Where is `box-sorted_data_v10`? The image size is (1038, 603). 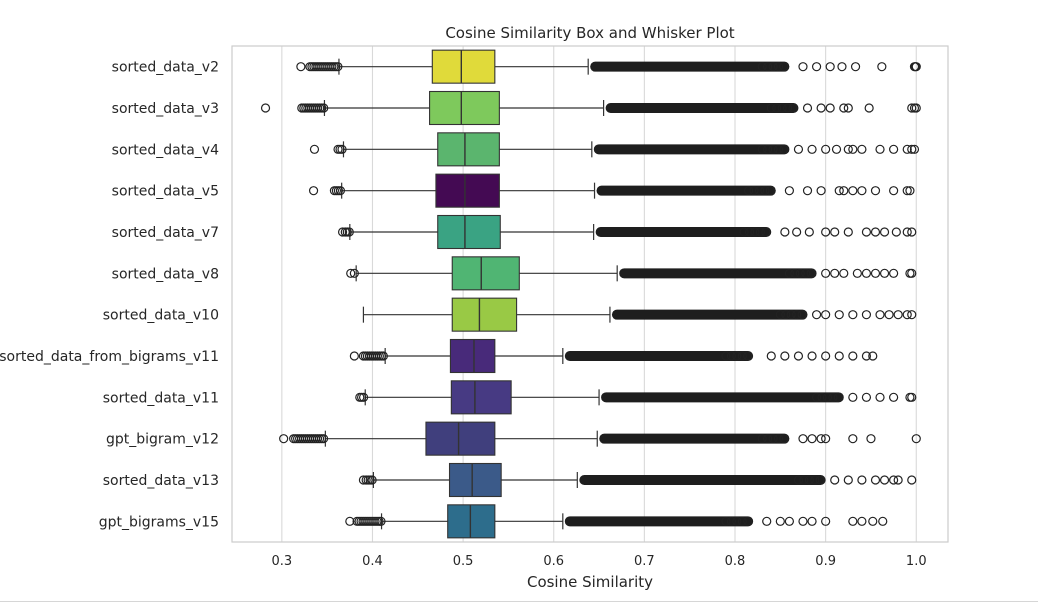 box-sorted_data_v10 is located at coordinates (639, 314).